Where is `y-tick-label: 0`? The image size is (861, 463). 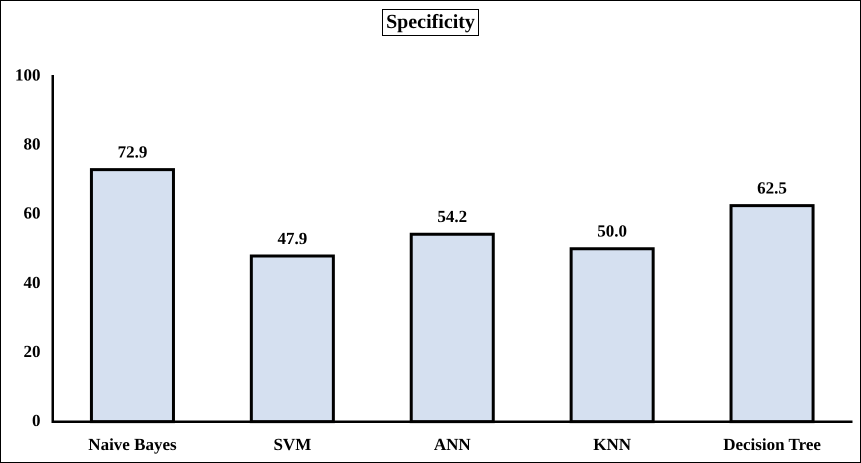 y-tick-label: 0 is located at coordinates (36, 420).